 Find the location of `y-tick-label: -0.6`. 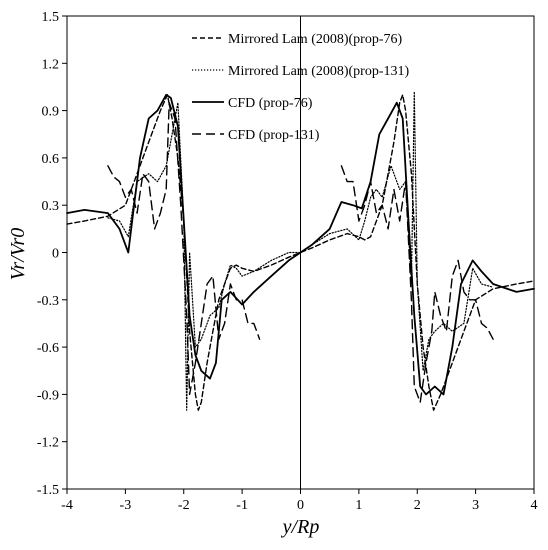

y-tick-label: -0.6 is located at coordinates (48, 348).